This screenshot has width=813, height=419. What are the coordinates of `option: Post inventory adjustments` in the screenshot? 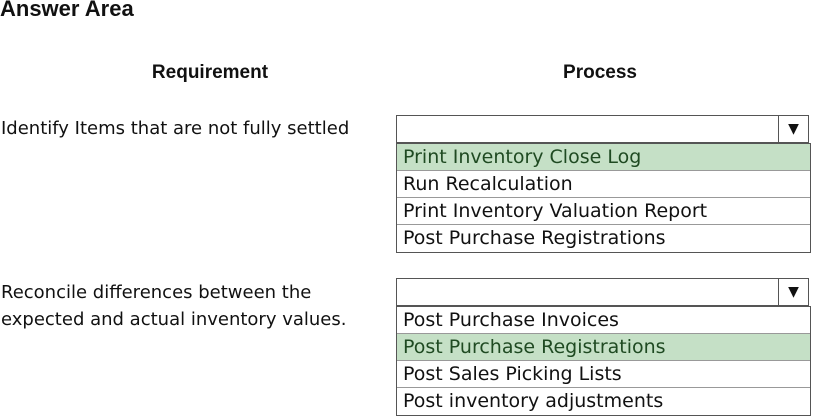 It's located at (533, 401).